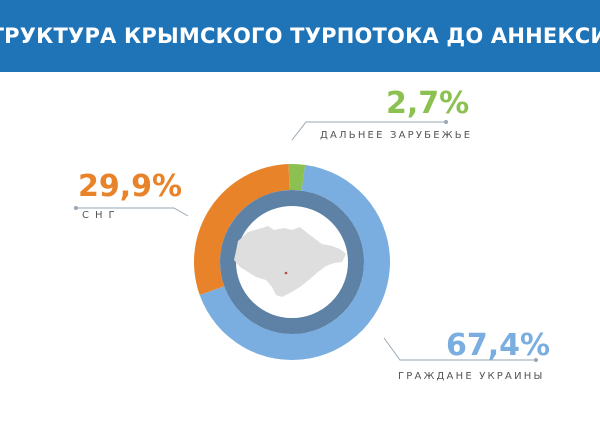 The height and width of the screenshot is (425, 600). I want to click on leader-ukraine-dot, so click(536, 360).